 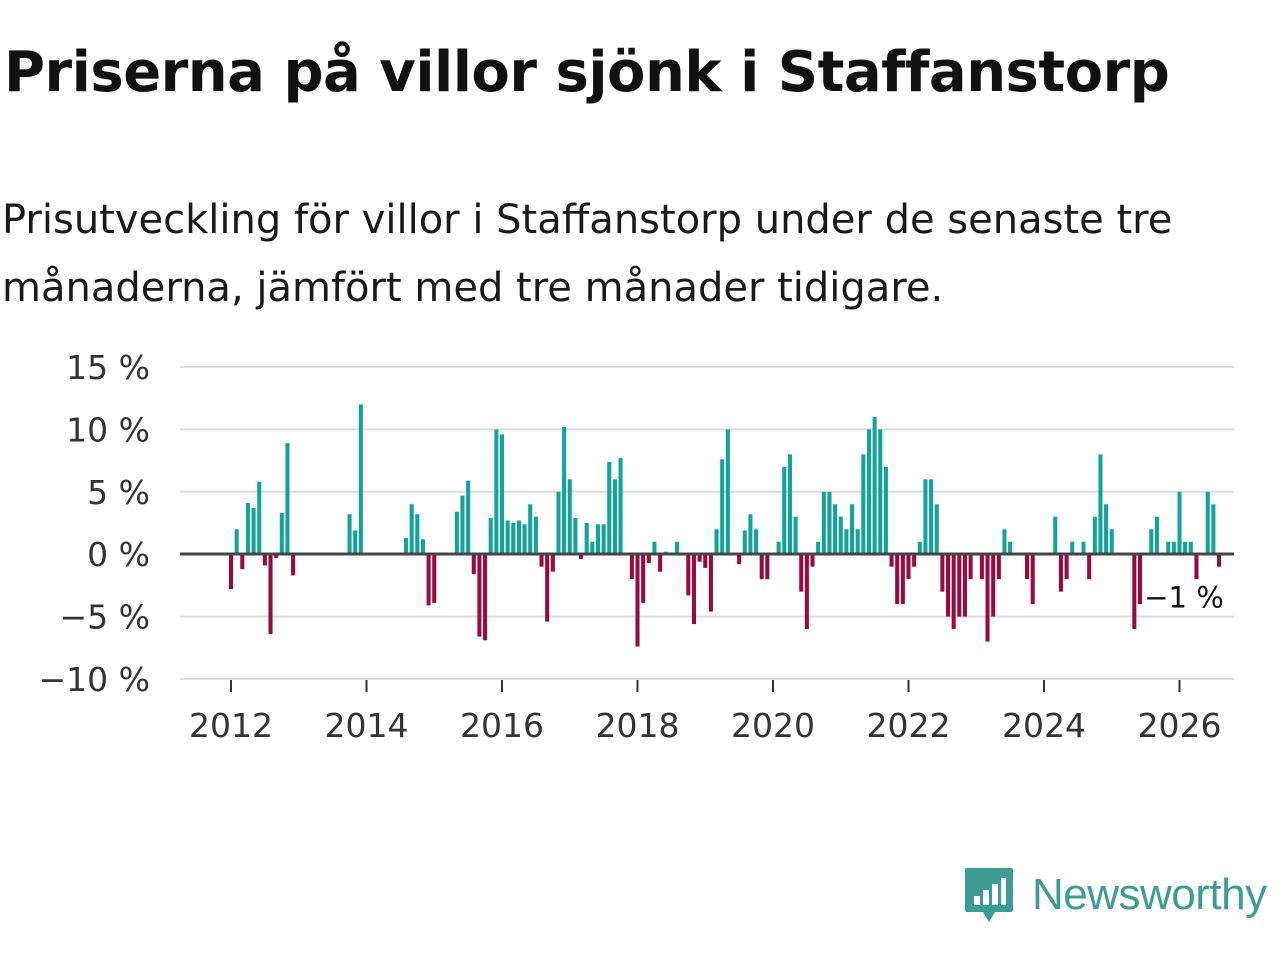 What do you see at coordinates (705, 712) in the screenshot?
I see `x-axis: 2012 2014 2016 2018 2020 2022 2024 2026` at bounding box center [705, 712].